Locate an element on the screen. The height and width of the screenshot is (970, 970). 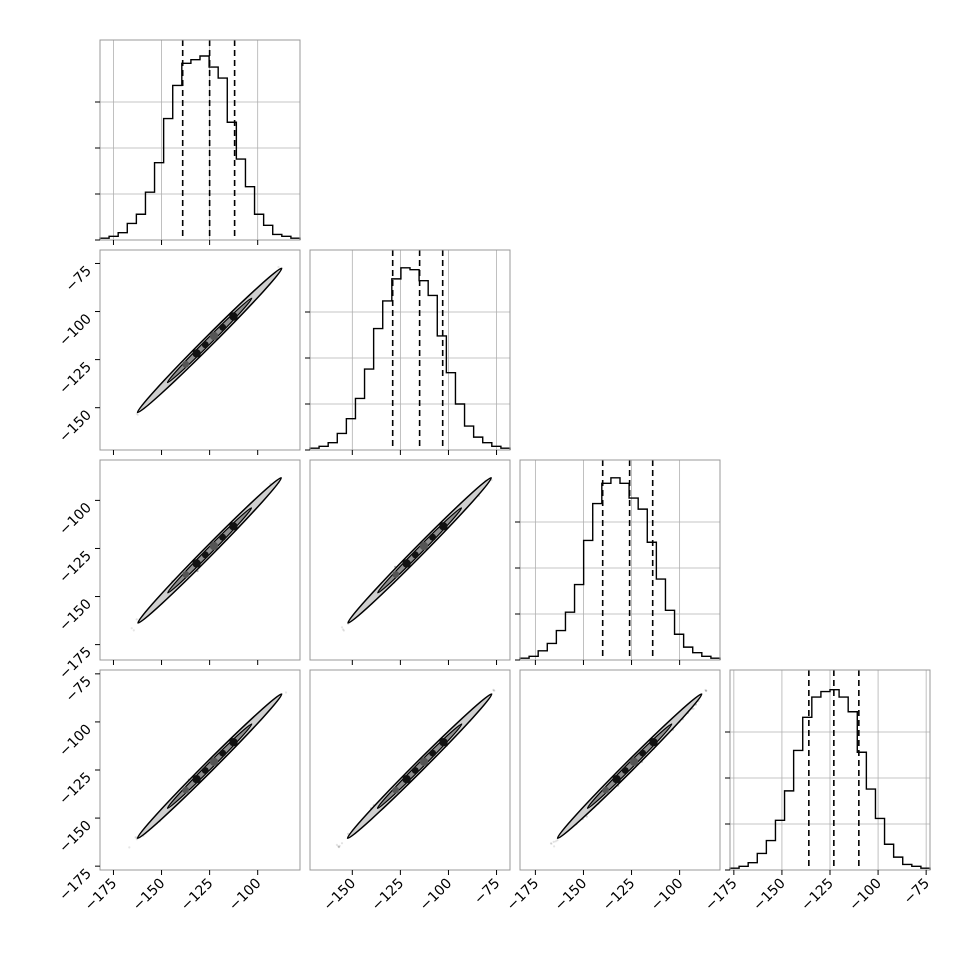
scatter-panel-4-3: −175 −150 −125 −100 is located at coordinates (612, 792).